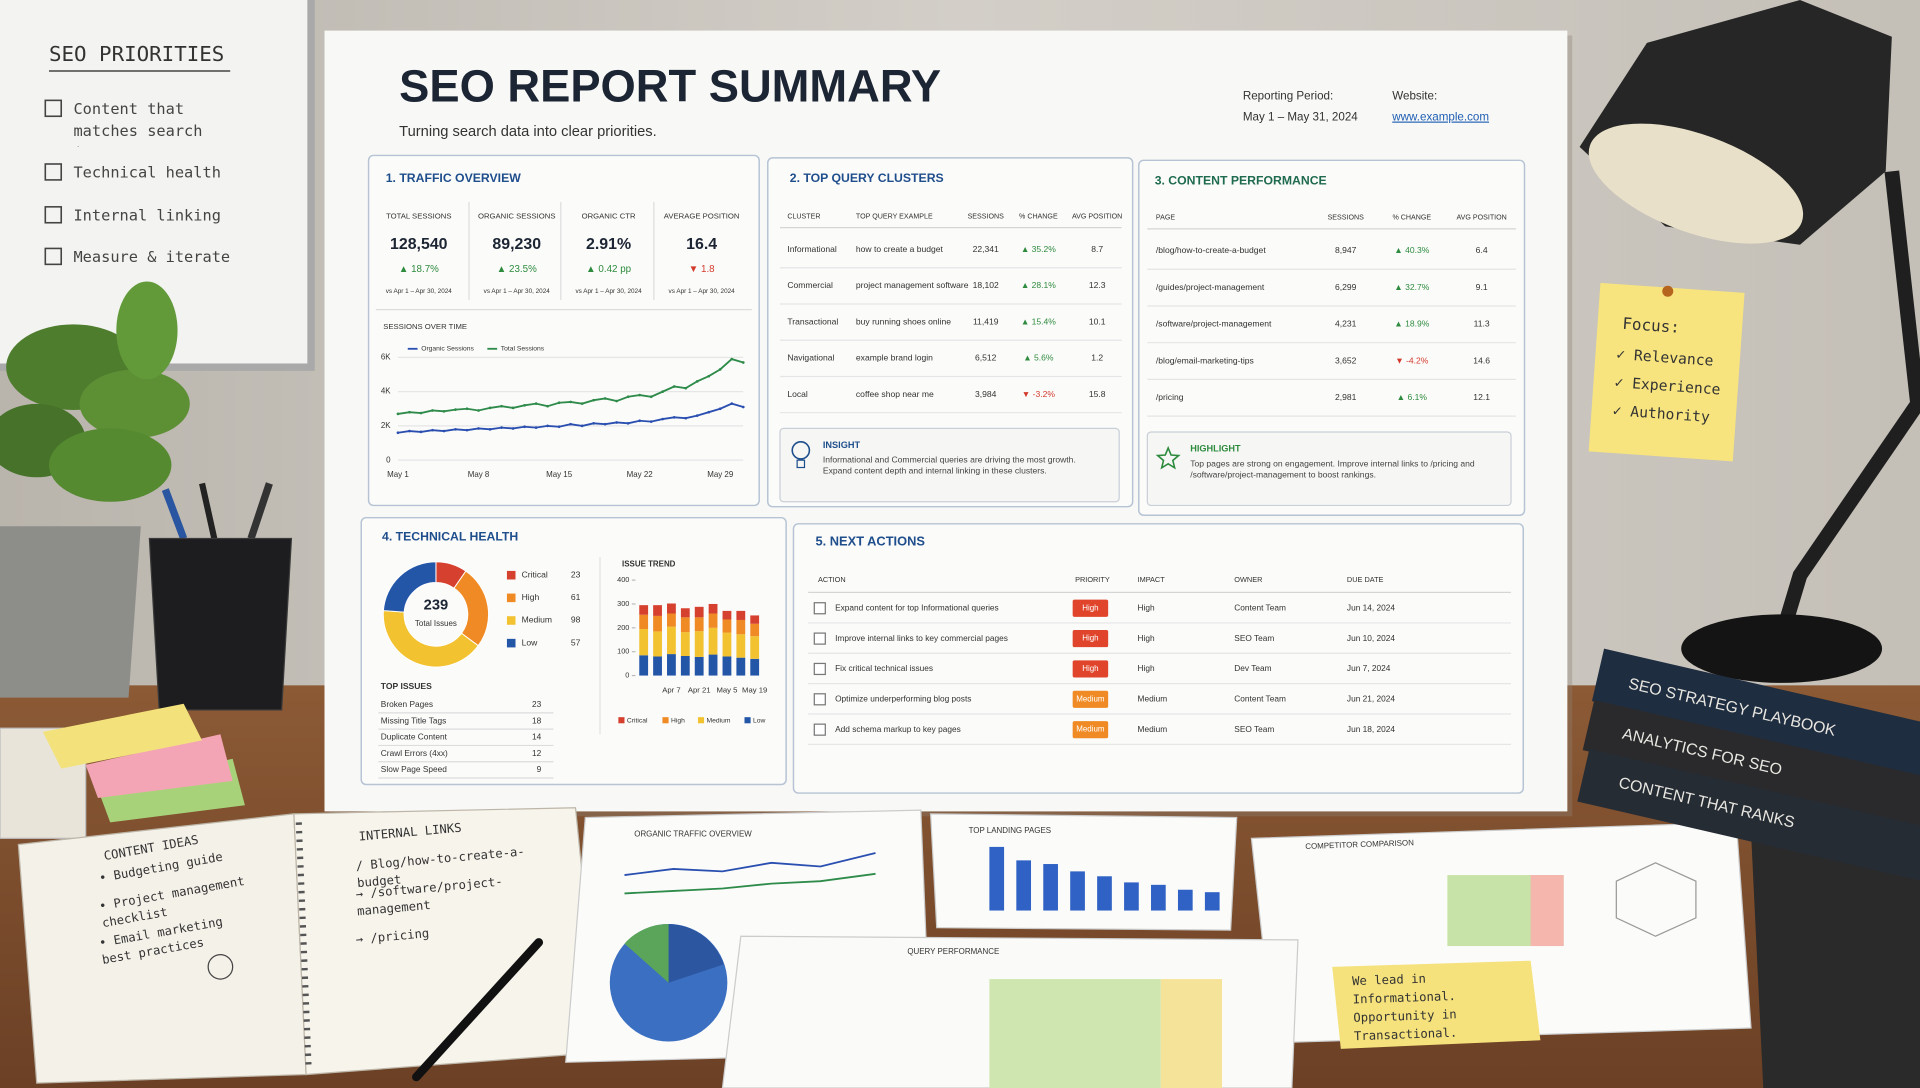  Describe the element at coordinates (986, 358) in the screenshot. I see `table-cell: 6,512` at that location.